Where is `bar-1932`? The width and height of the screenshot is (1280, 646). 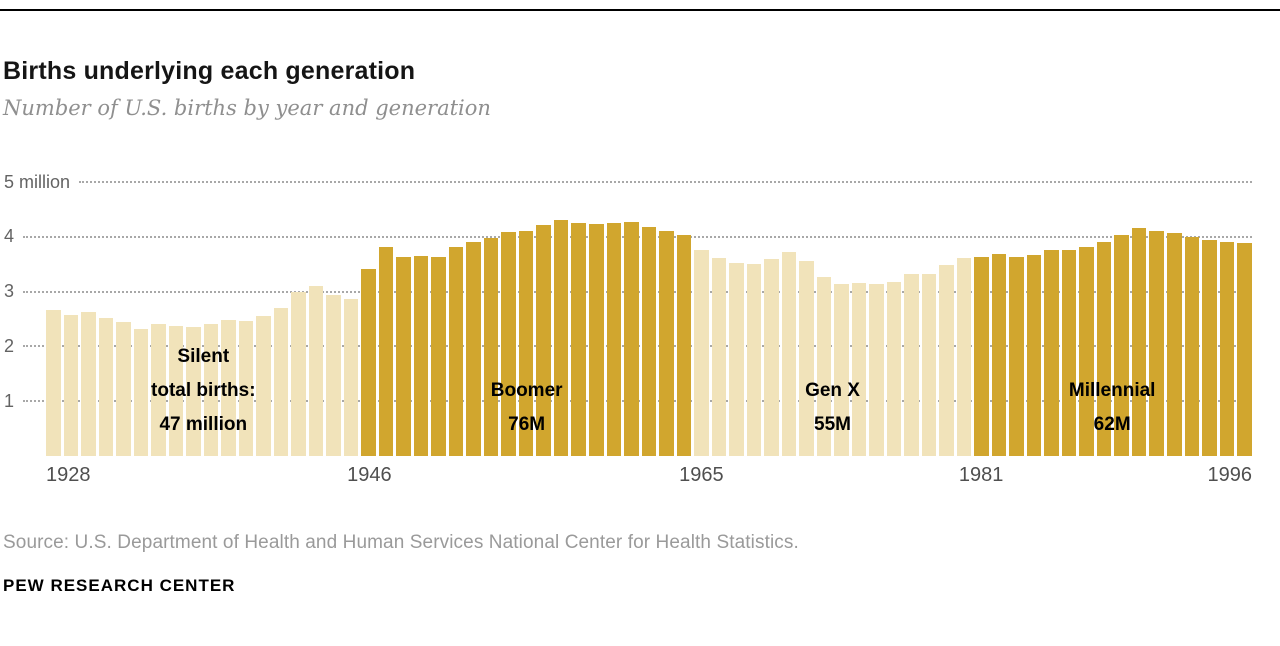
bar-1932 is located at coordinates (123, 389).